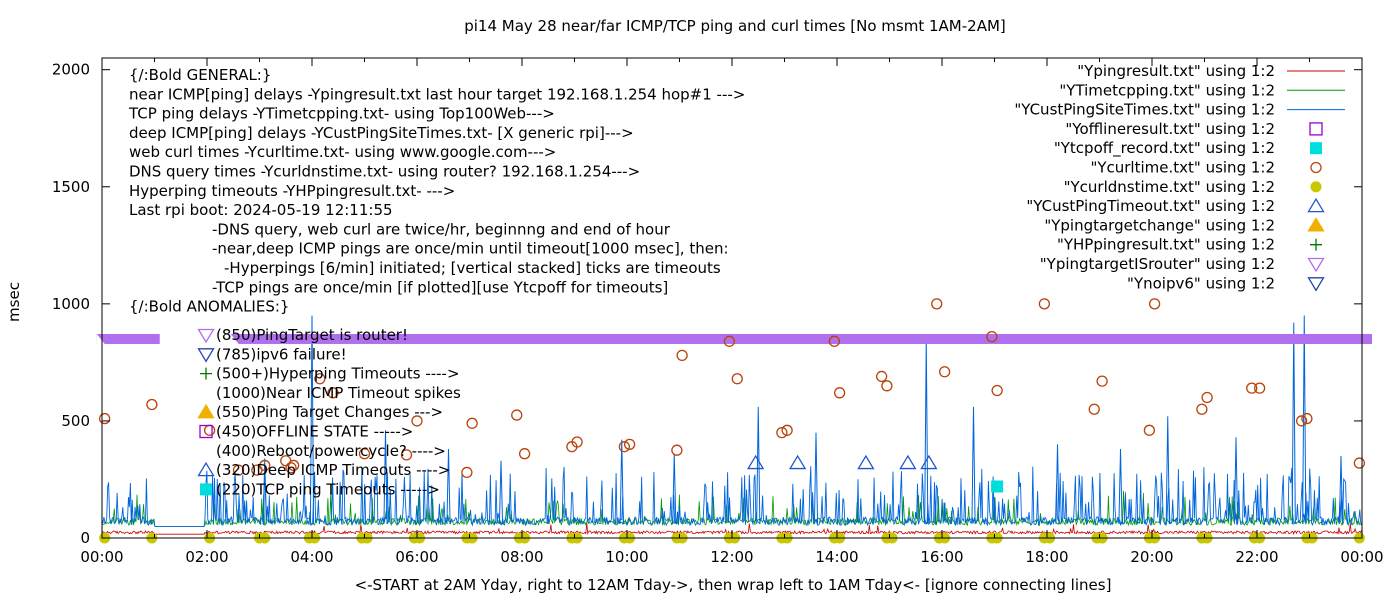  I want to click on deep-icmp-trace, so click(732, 496).